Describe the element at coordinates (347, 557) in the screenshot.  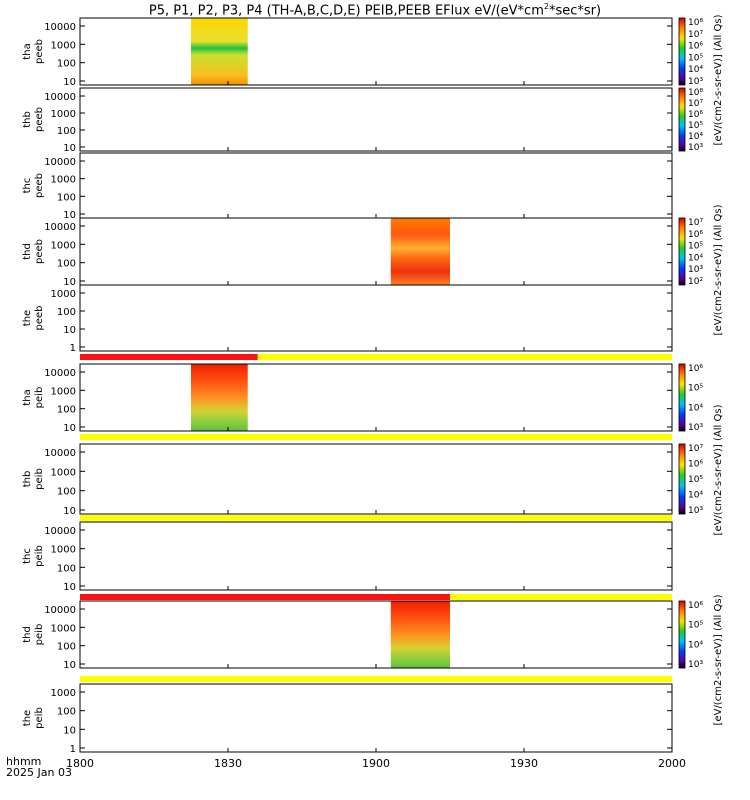
I see `panel-thc-peib: 10000 1000 100 10 thc peib` at that location.